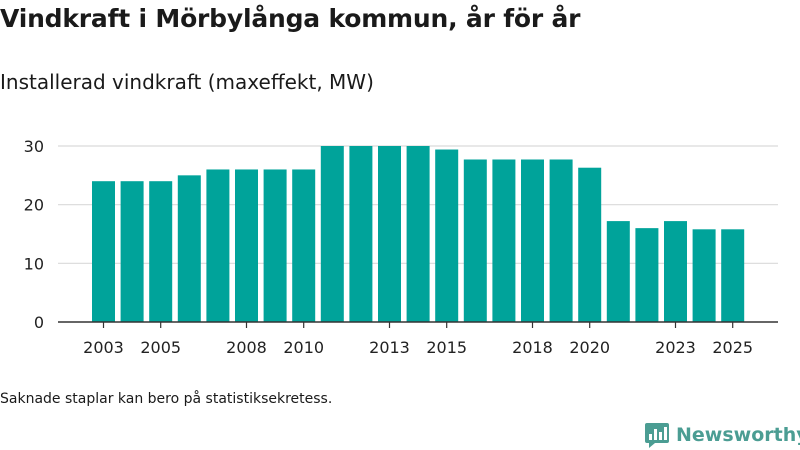  What do you see at coordinates (304, 245) in the screenshot?
I see `bar-2010` at bounding box center [304, 245].